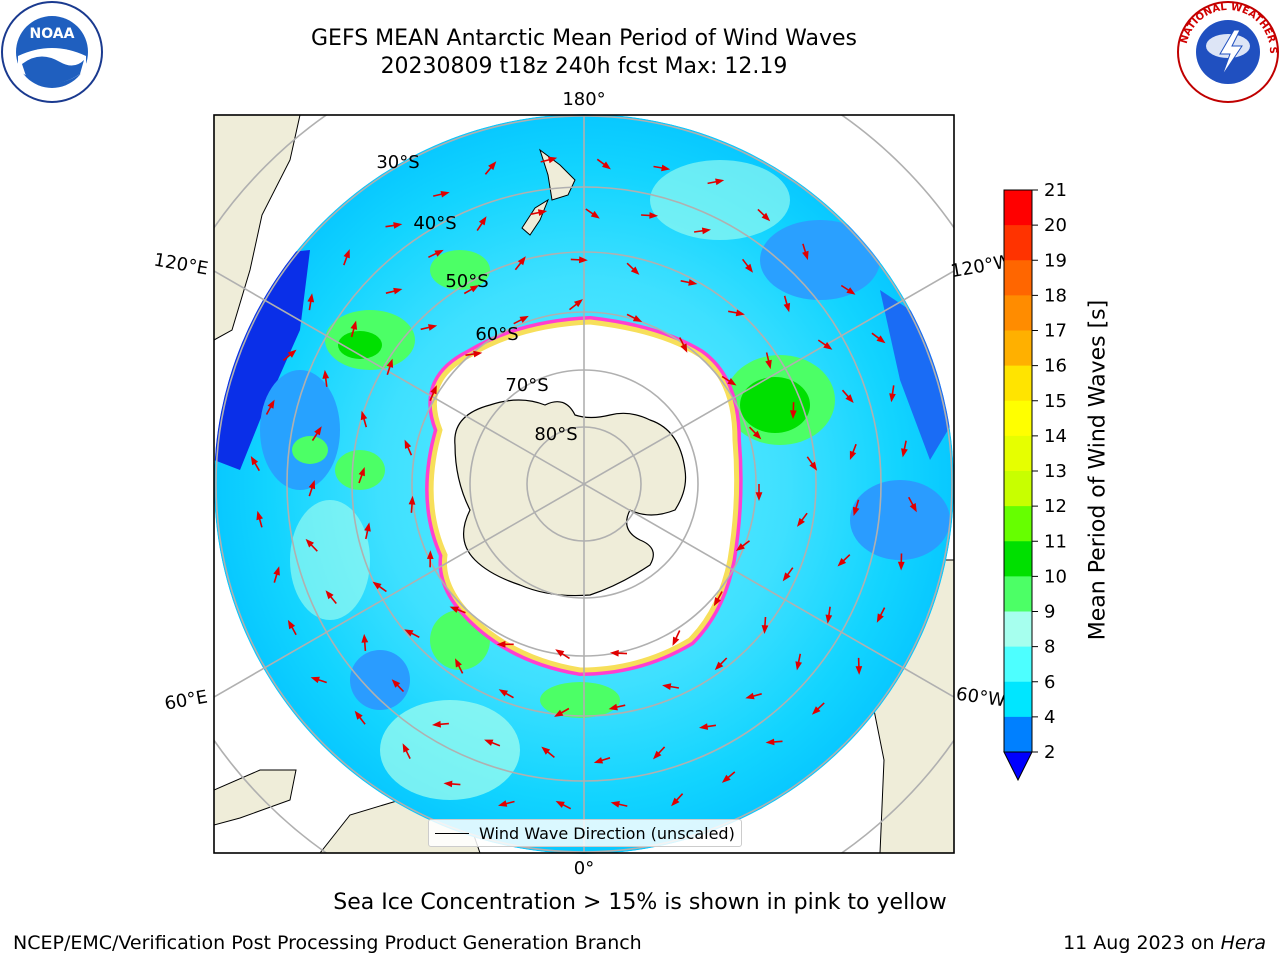  I want to click on legend-line-swatch, so click(452, 833).